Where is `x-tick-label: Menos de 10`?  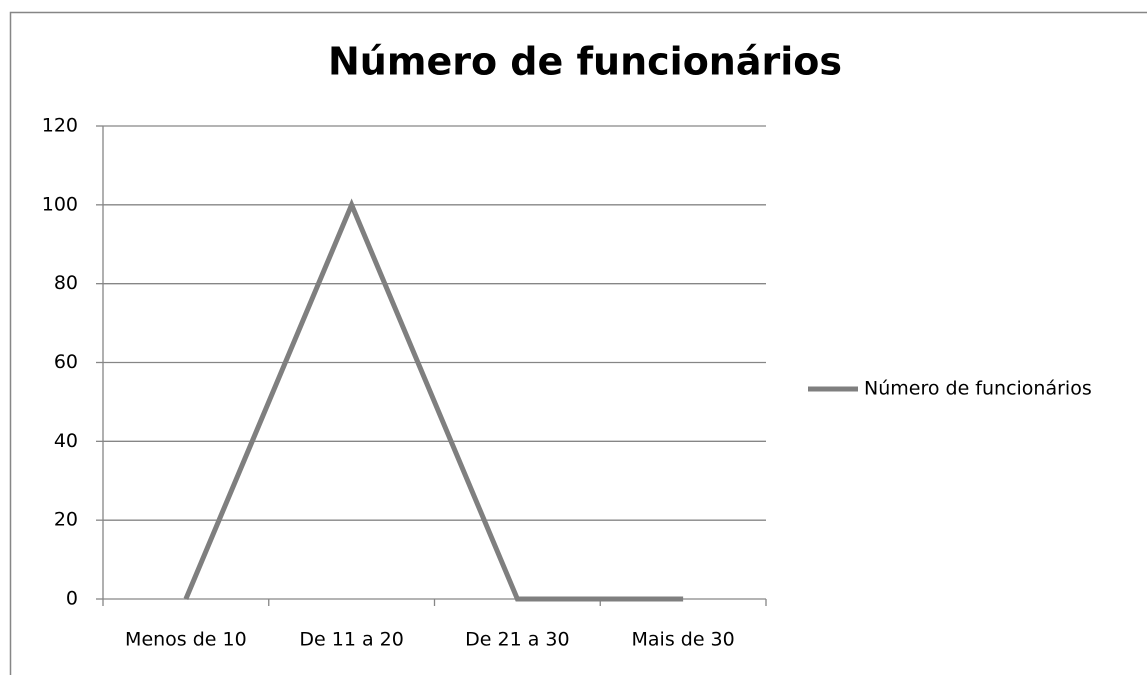
x-tick-label: Menos de 10 is located at coordinates (186, 640).